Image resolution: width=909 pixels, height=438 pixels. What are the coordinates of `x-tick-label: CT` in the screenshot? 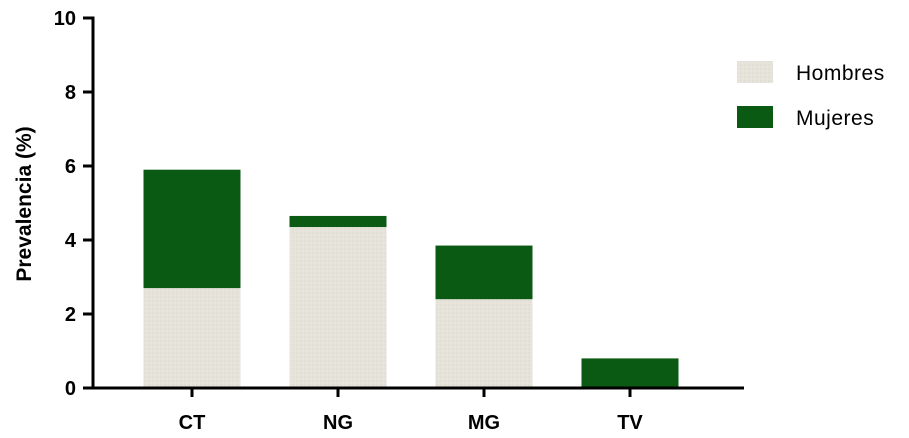 It's located at (192, 423).